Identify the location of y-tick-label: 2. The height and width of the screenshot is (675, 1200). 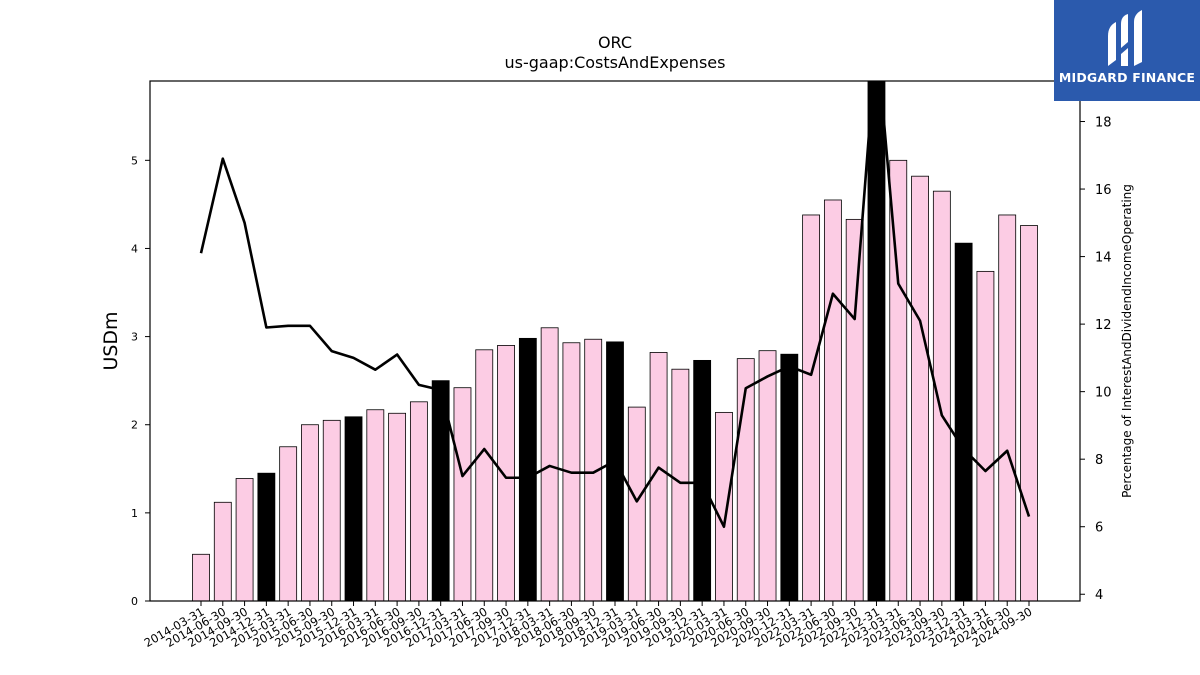
(134, 425).